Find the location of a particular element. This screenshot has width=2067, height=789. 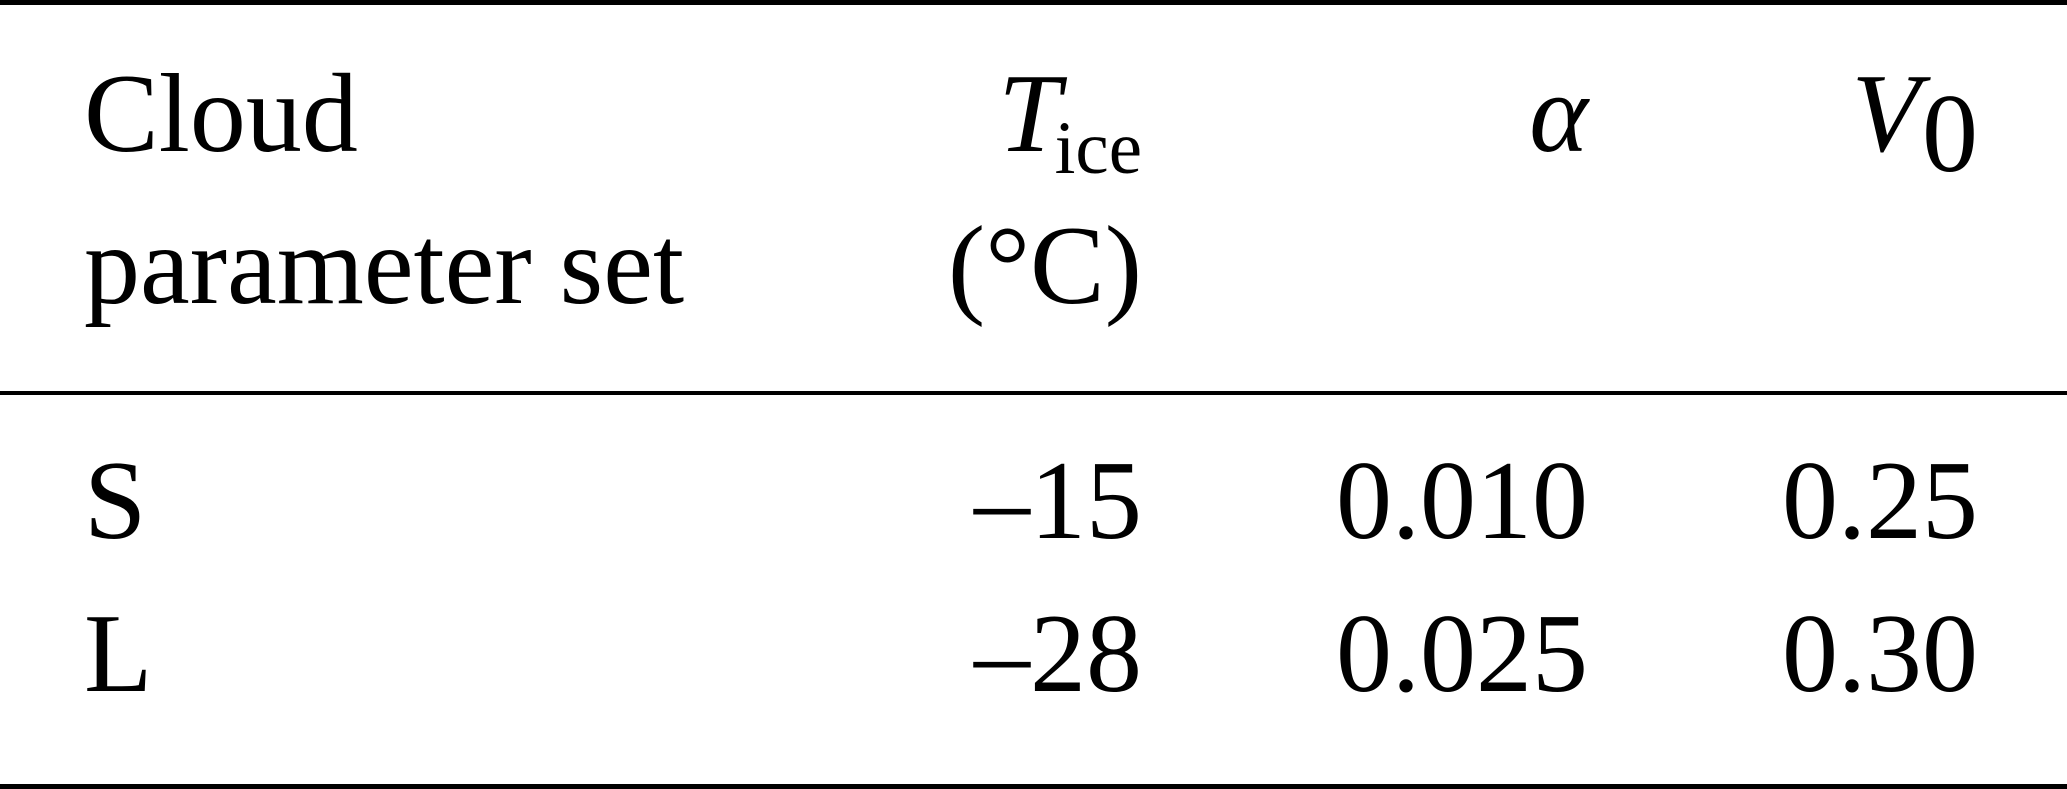

row-s-v0: 0.25 is located at coordinates (1880, 501).